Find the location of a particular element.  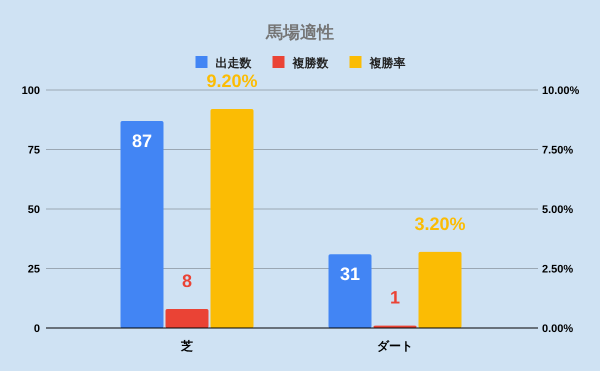

chart-title: 馬場適性 is located at coordinates (299, 32).